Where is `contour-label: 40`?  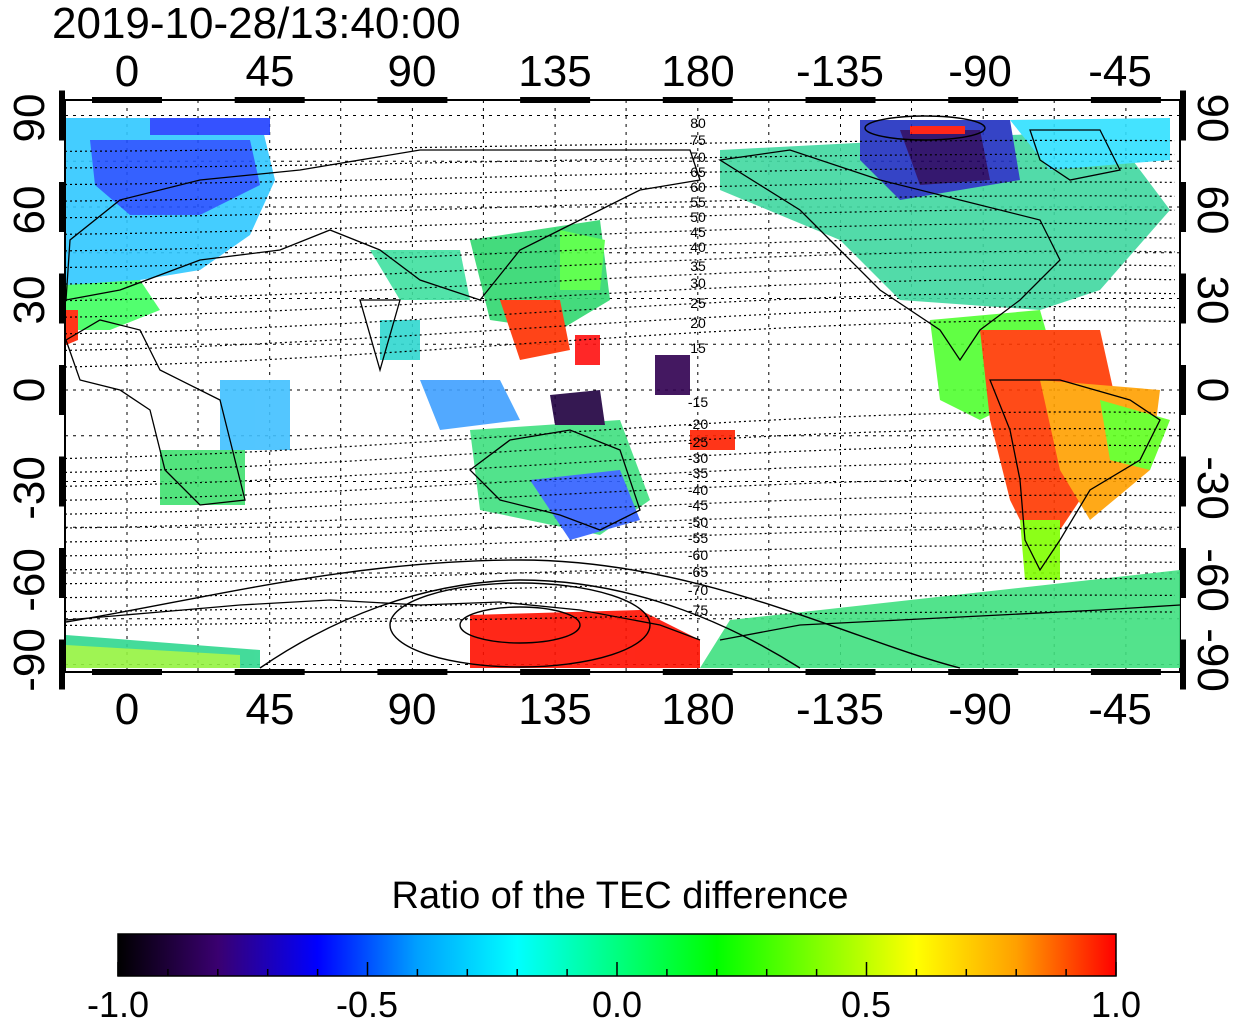
contour-label: 40 is located at coordinates (698, 247).